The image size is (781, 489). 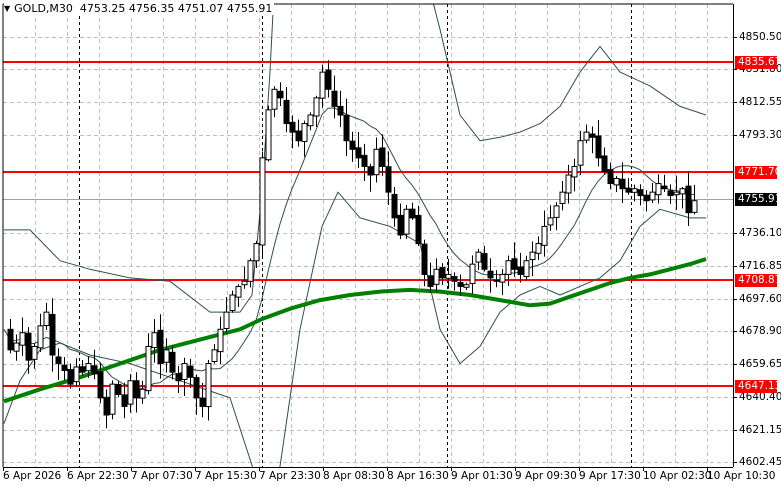 I want to click on current-price-tag: 4755.91, so click(x=758, y=199).